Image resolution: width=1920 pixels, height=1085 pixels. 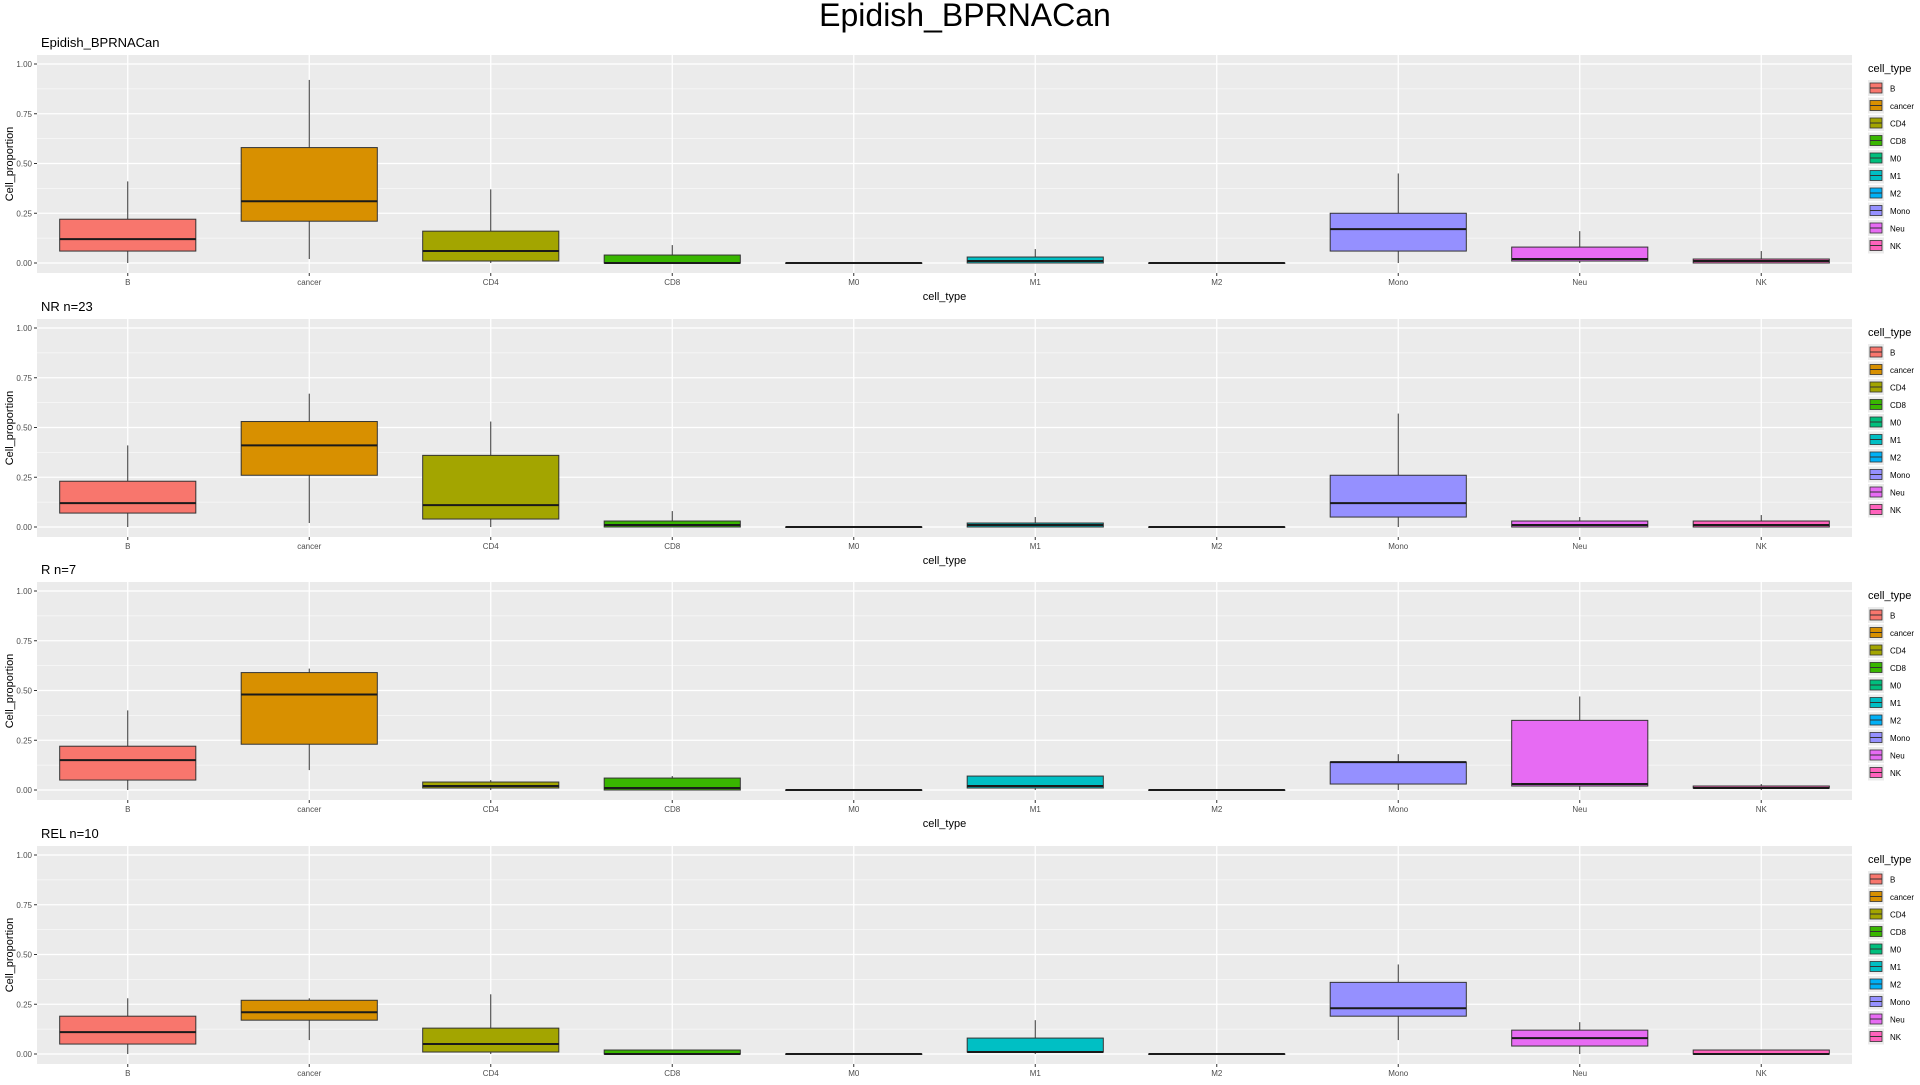 What do you see at coordinates (1398, 470) in the screenshot?
I see `box-mono` at bounding box center [1398, 470].